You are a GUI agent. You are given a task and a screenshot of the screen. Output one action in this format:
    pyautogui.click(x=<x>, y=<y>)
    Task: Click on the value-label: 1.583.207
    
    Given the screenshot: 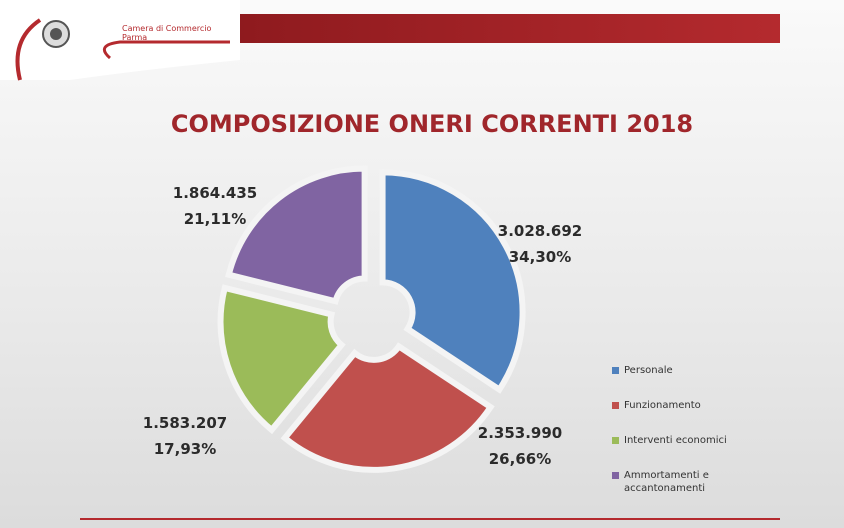 What is the action you would take?
    pyautogui.click(x=185, y=423)
    